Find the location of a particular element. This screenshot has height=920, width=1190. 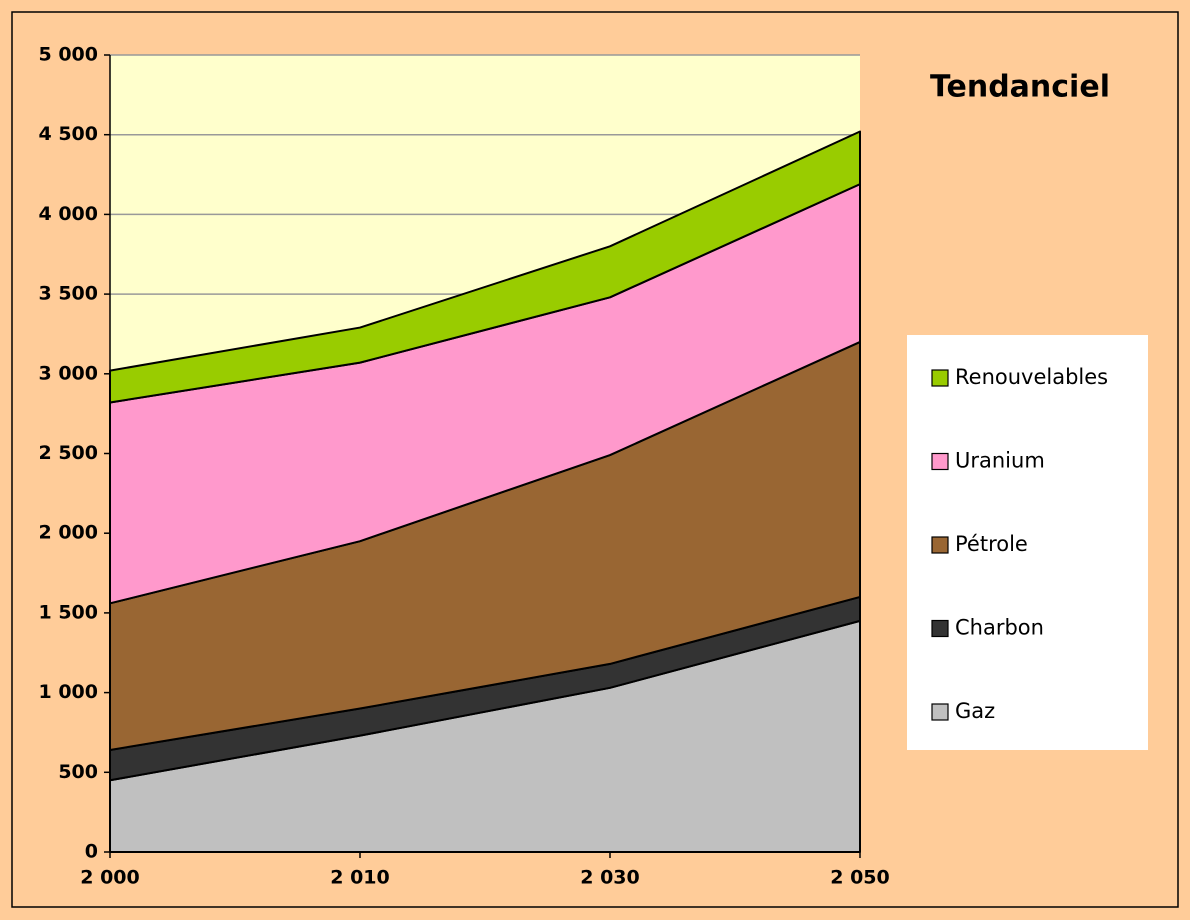

x-tick-label: 2 010 is located at coordinates (360, 878).